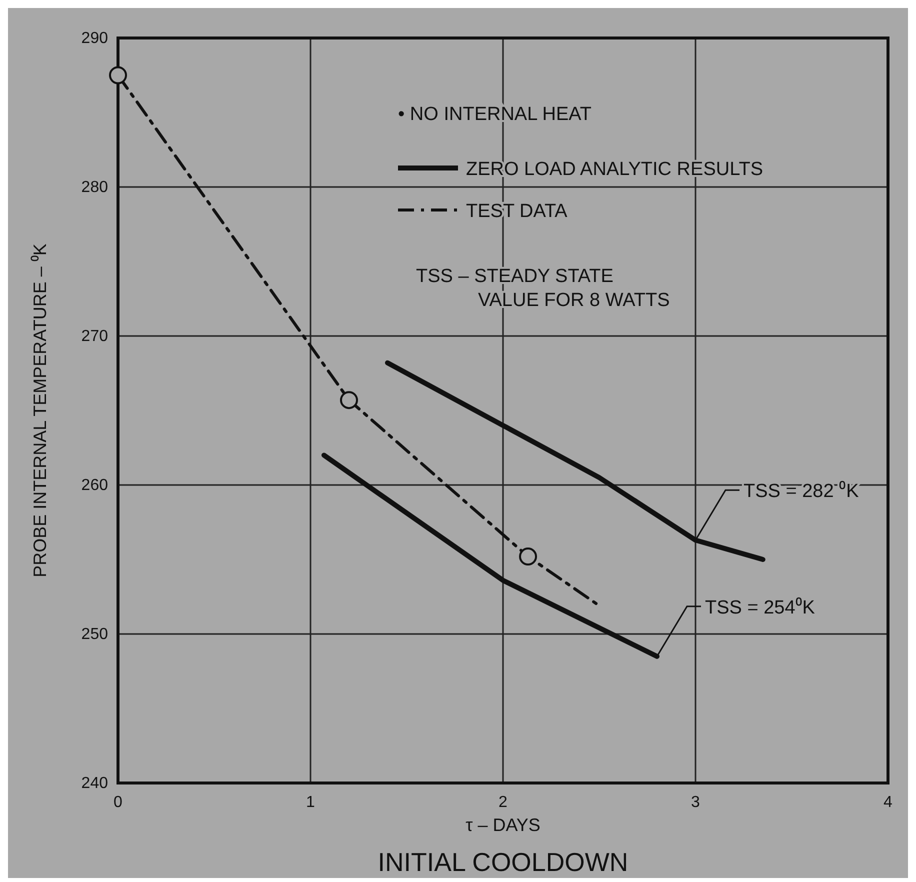 The height and width of the screenshot is (882, 916). Describe the element at coordinates (94, 634) in the screenshot. I see `y-tick-label: 250` at that location.